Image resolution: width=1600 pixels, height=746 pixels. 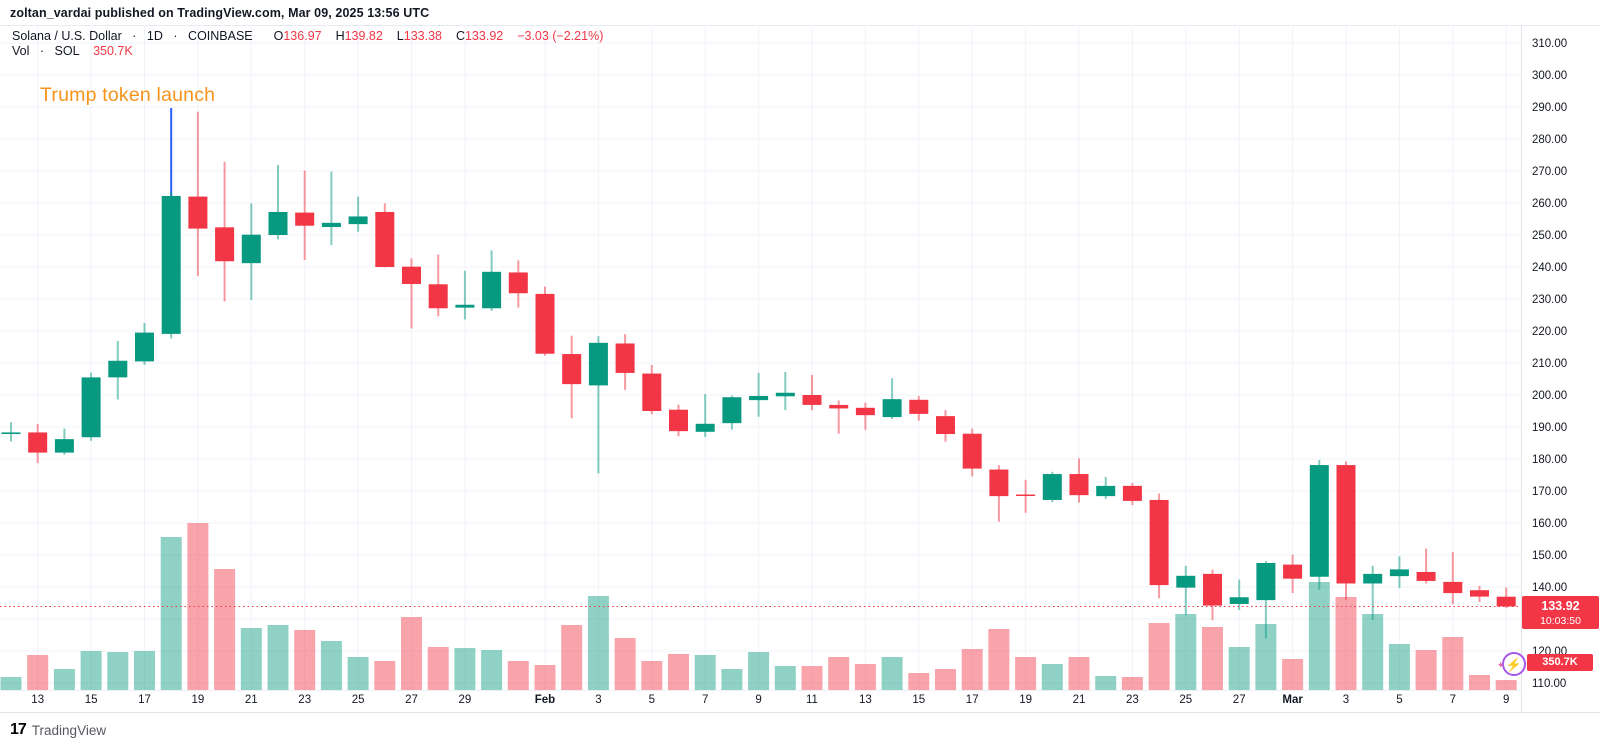 What do you see at coordinates (1549, 428) in the screenshot?
I see `price-axis-label: 190.00` at bounding box center [1549, 428].